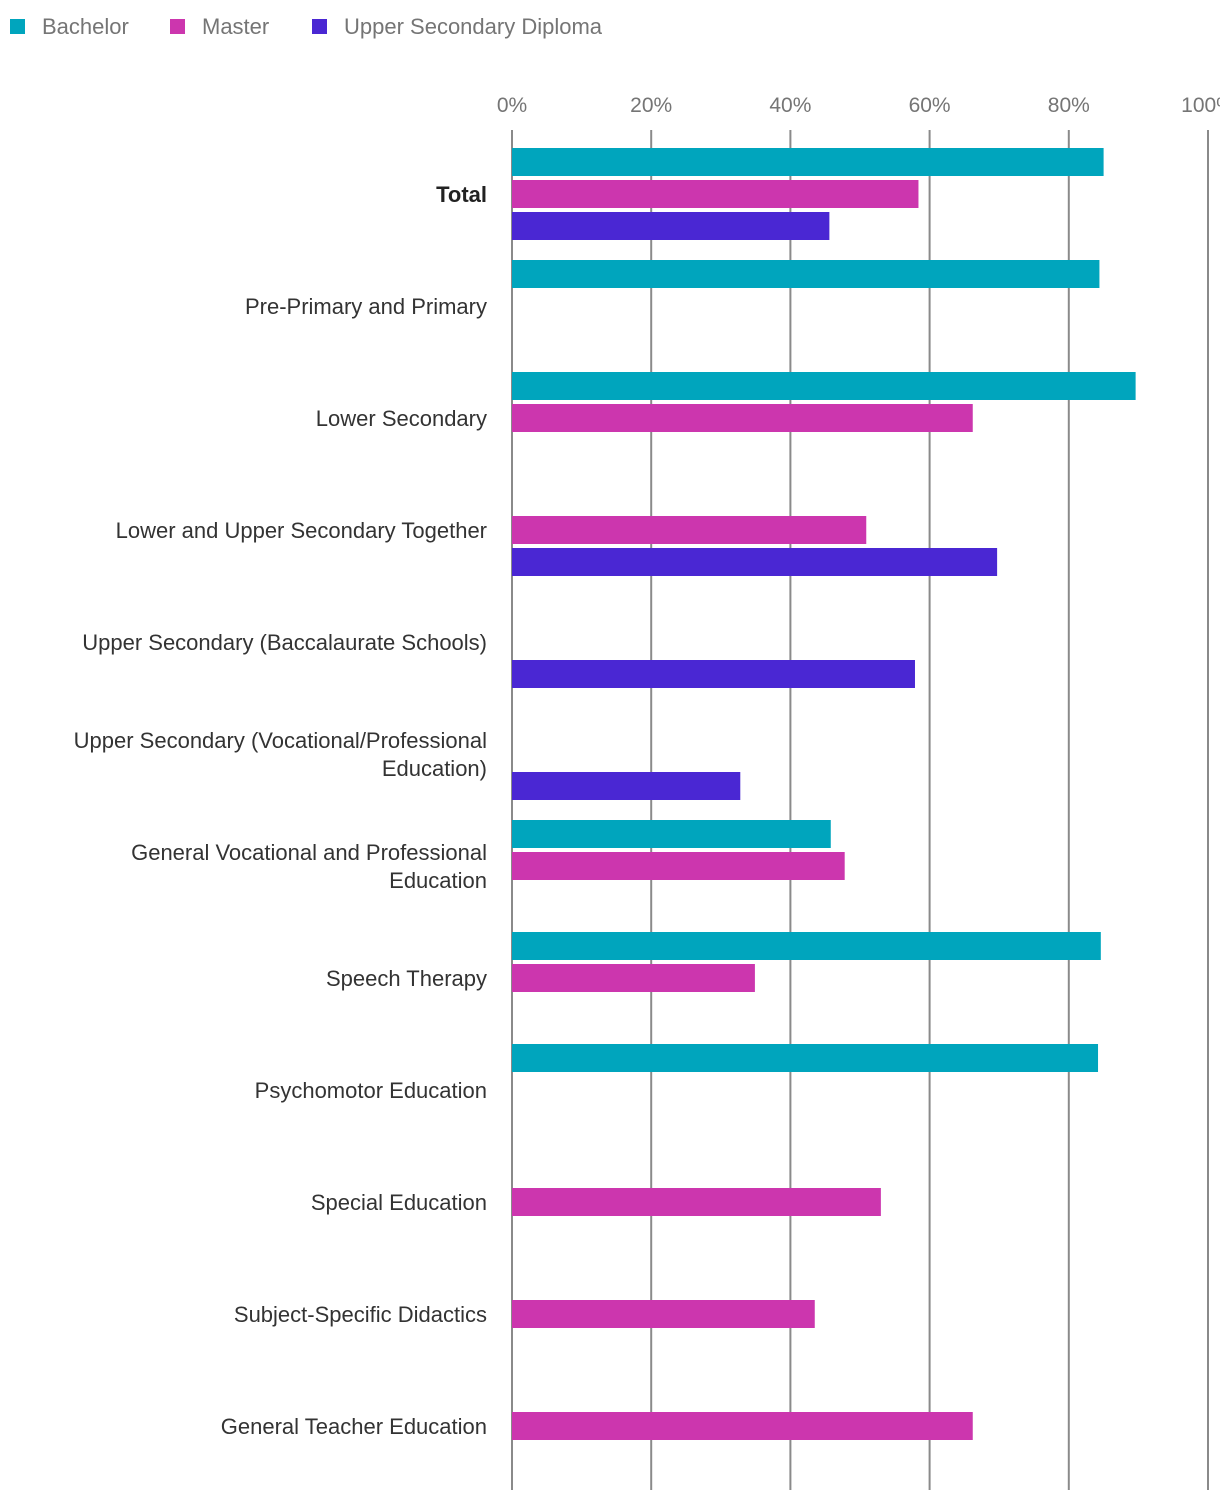  I want to click on category-label-0: Total, so click(461, 194).